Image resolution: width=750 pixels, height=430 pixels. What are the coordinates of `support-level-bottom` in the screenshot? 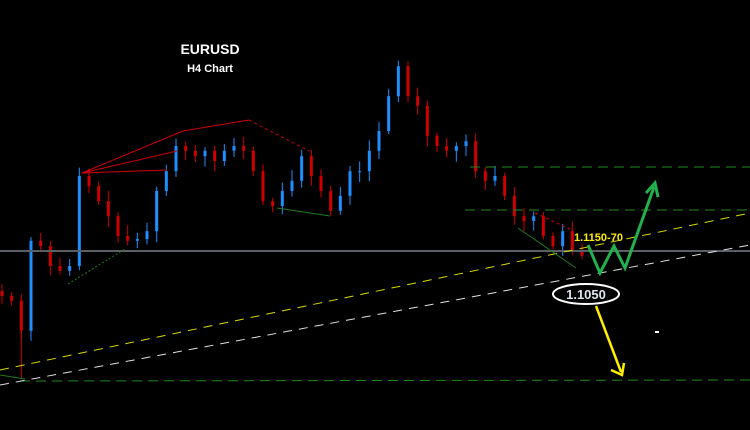 It's located at (384, 380).